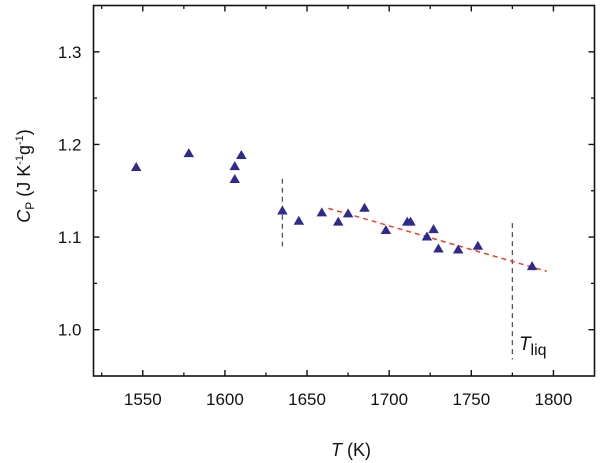 The width and height of the screenshot is (604, 463). I want to click on annotations: Tliq, so click(533, 346).